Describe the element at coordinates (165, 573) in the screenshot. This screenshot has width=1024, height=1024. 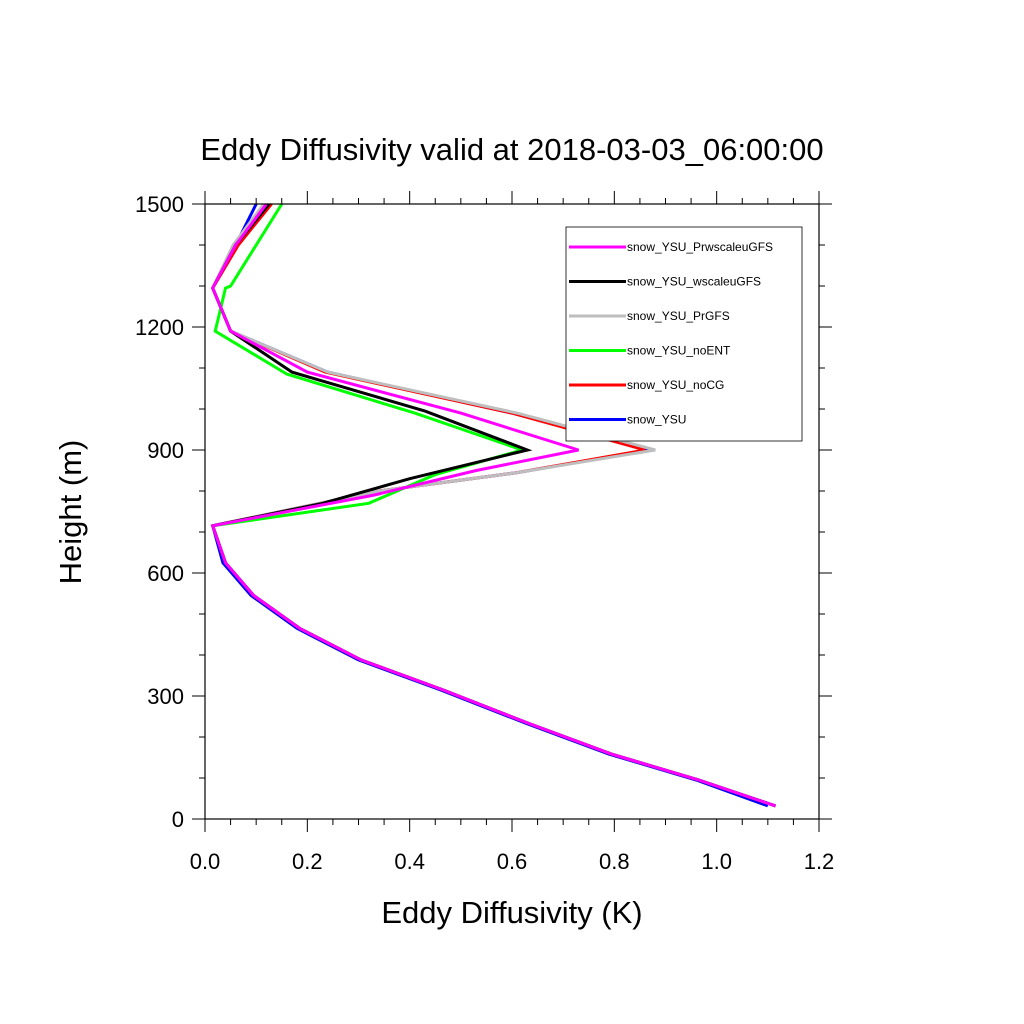
I see `y-tick-label: 600` at that location.